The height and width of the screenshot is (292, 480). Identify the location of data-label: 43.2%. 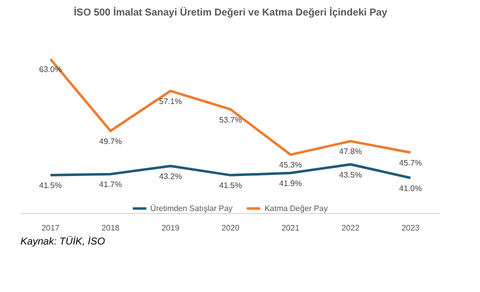
(170, 176).